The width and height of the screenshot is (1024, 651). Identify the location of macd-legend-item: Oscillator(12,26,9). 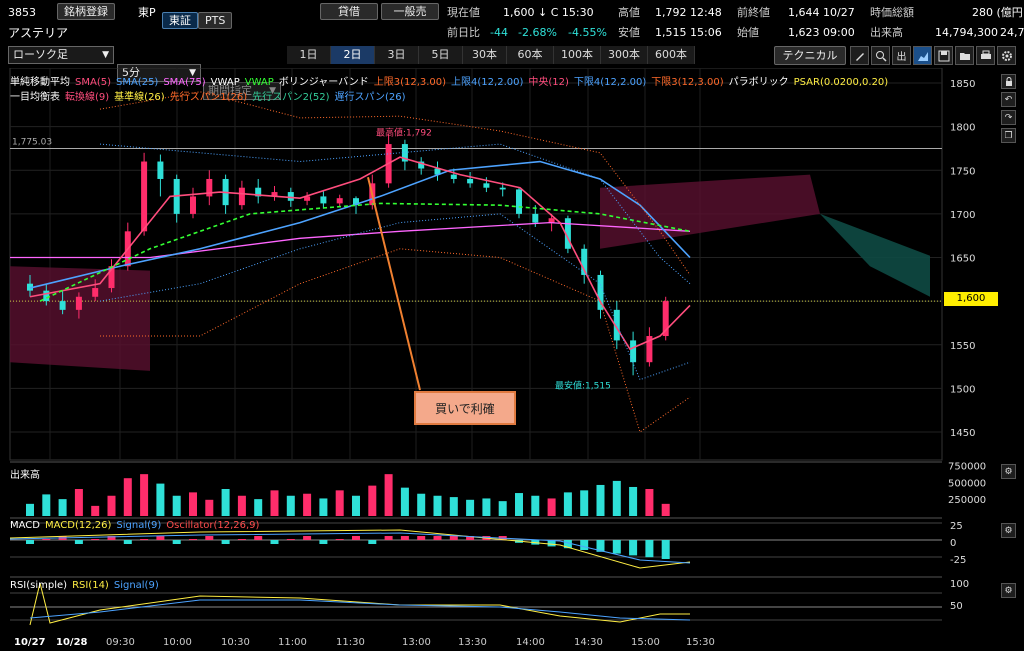
(213, 525).